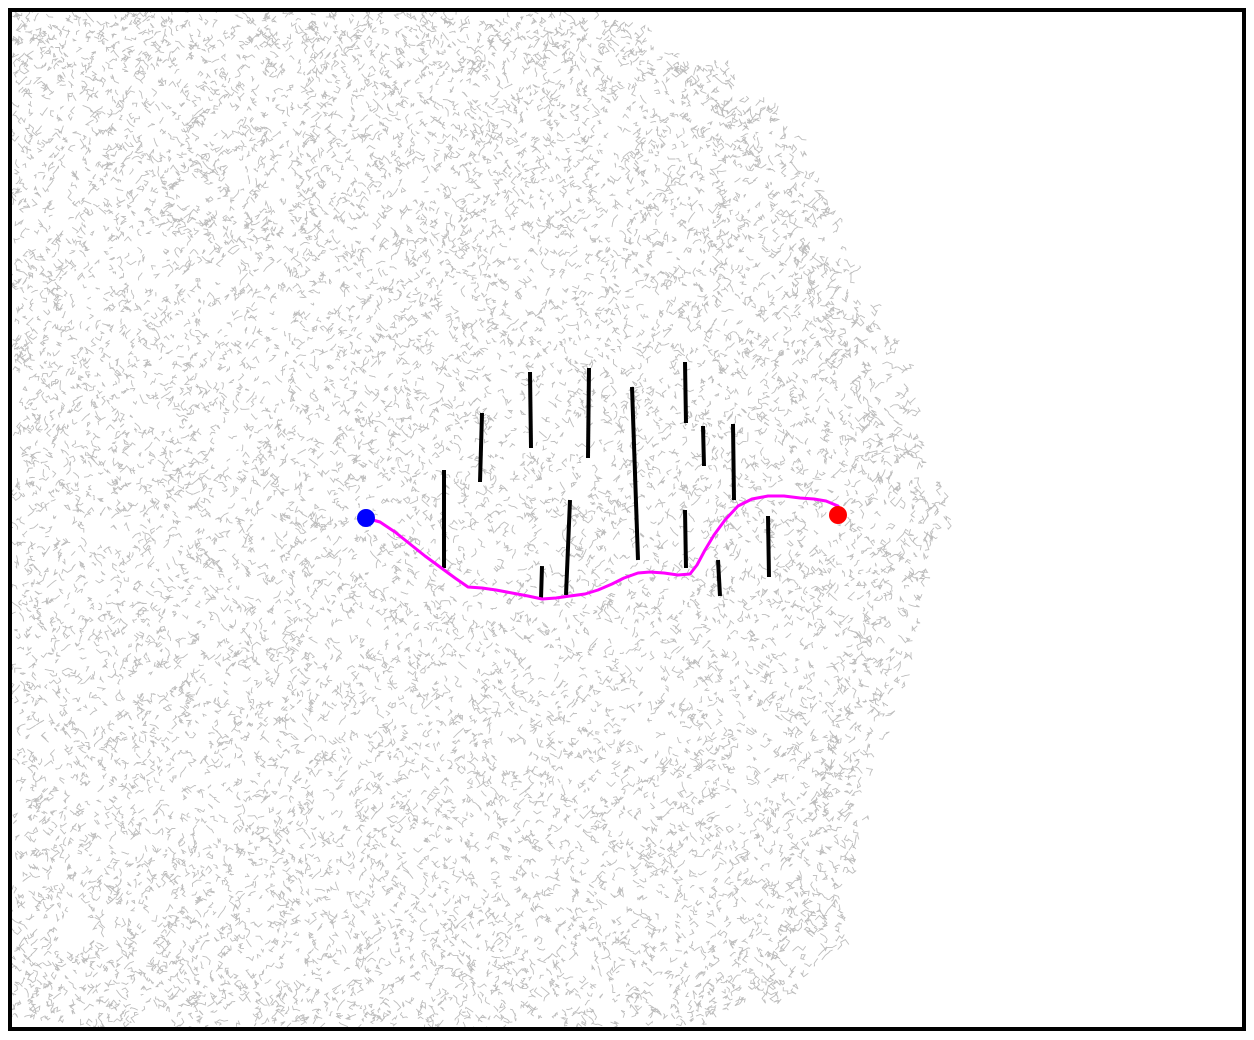 This screenshot has height=1040, width=1254. Describe the element at coordinates (602, 547) in the screenshot. I see `planned-path` at that location.